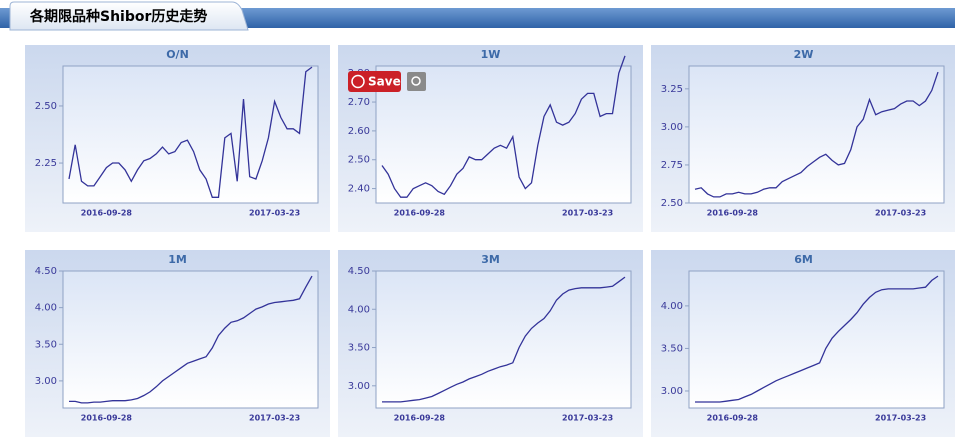  What do you see at coordinates (46, 163) in the screenshot?
I see `y-tick-label: 2.25` at bounding box center [46, 163].